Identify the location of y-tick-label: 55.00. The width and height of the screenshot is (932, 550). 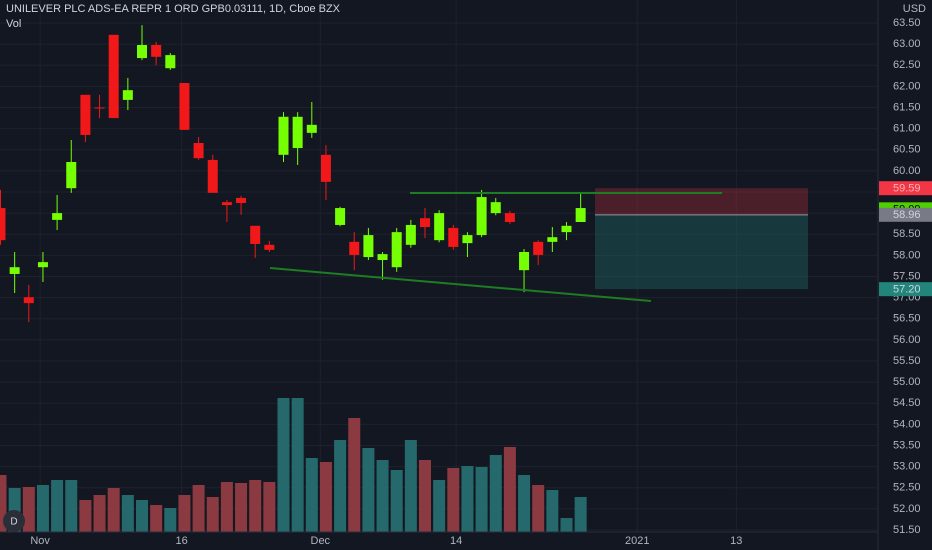
(907, 382).